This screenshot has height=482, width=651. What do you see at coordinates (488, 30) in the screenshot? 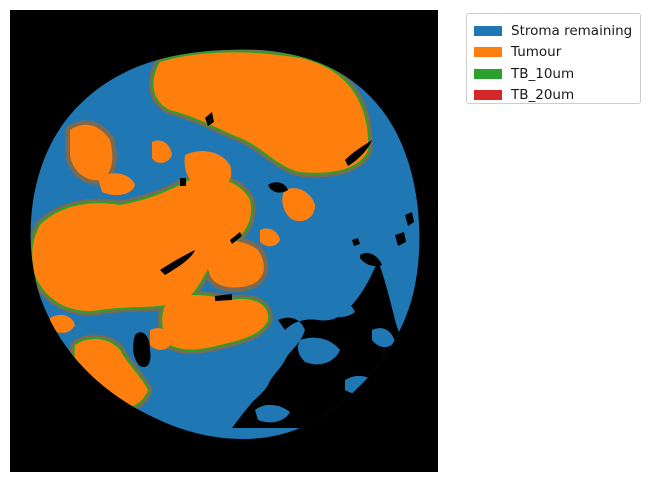
I see `legend-swatch-stroma` at bounding box center [488, 30].